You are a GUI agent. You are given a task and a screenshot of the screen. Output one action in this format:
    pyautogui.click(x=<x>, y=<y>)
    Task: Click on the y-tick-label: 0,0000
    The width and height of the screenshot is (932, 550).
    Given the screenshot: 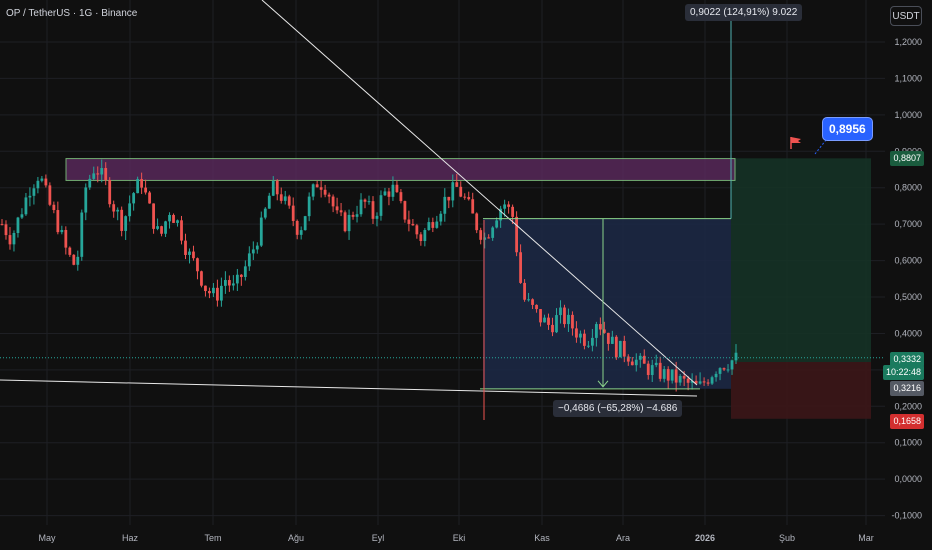 What is the action you would take?
    pyautogui.click(x=908, y=479)
    